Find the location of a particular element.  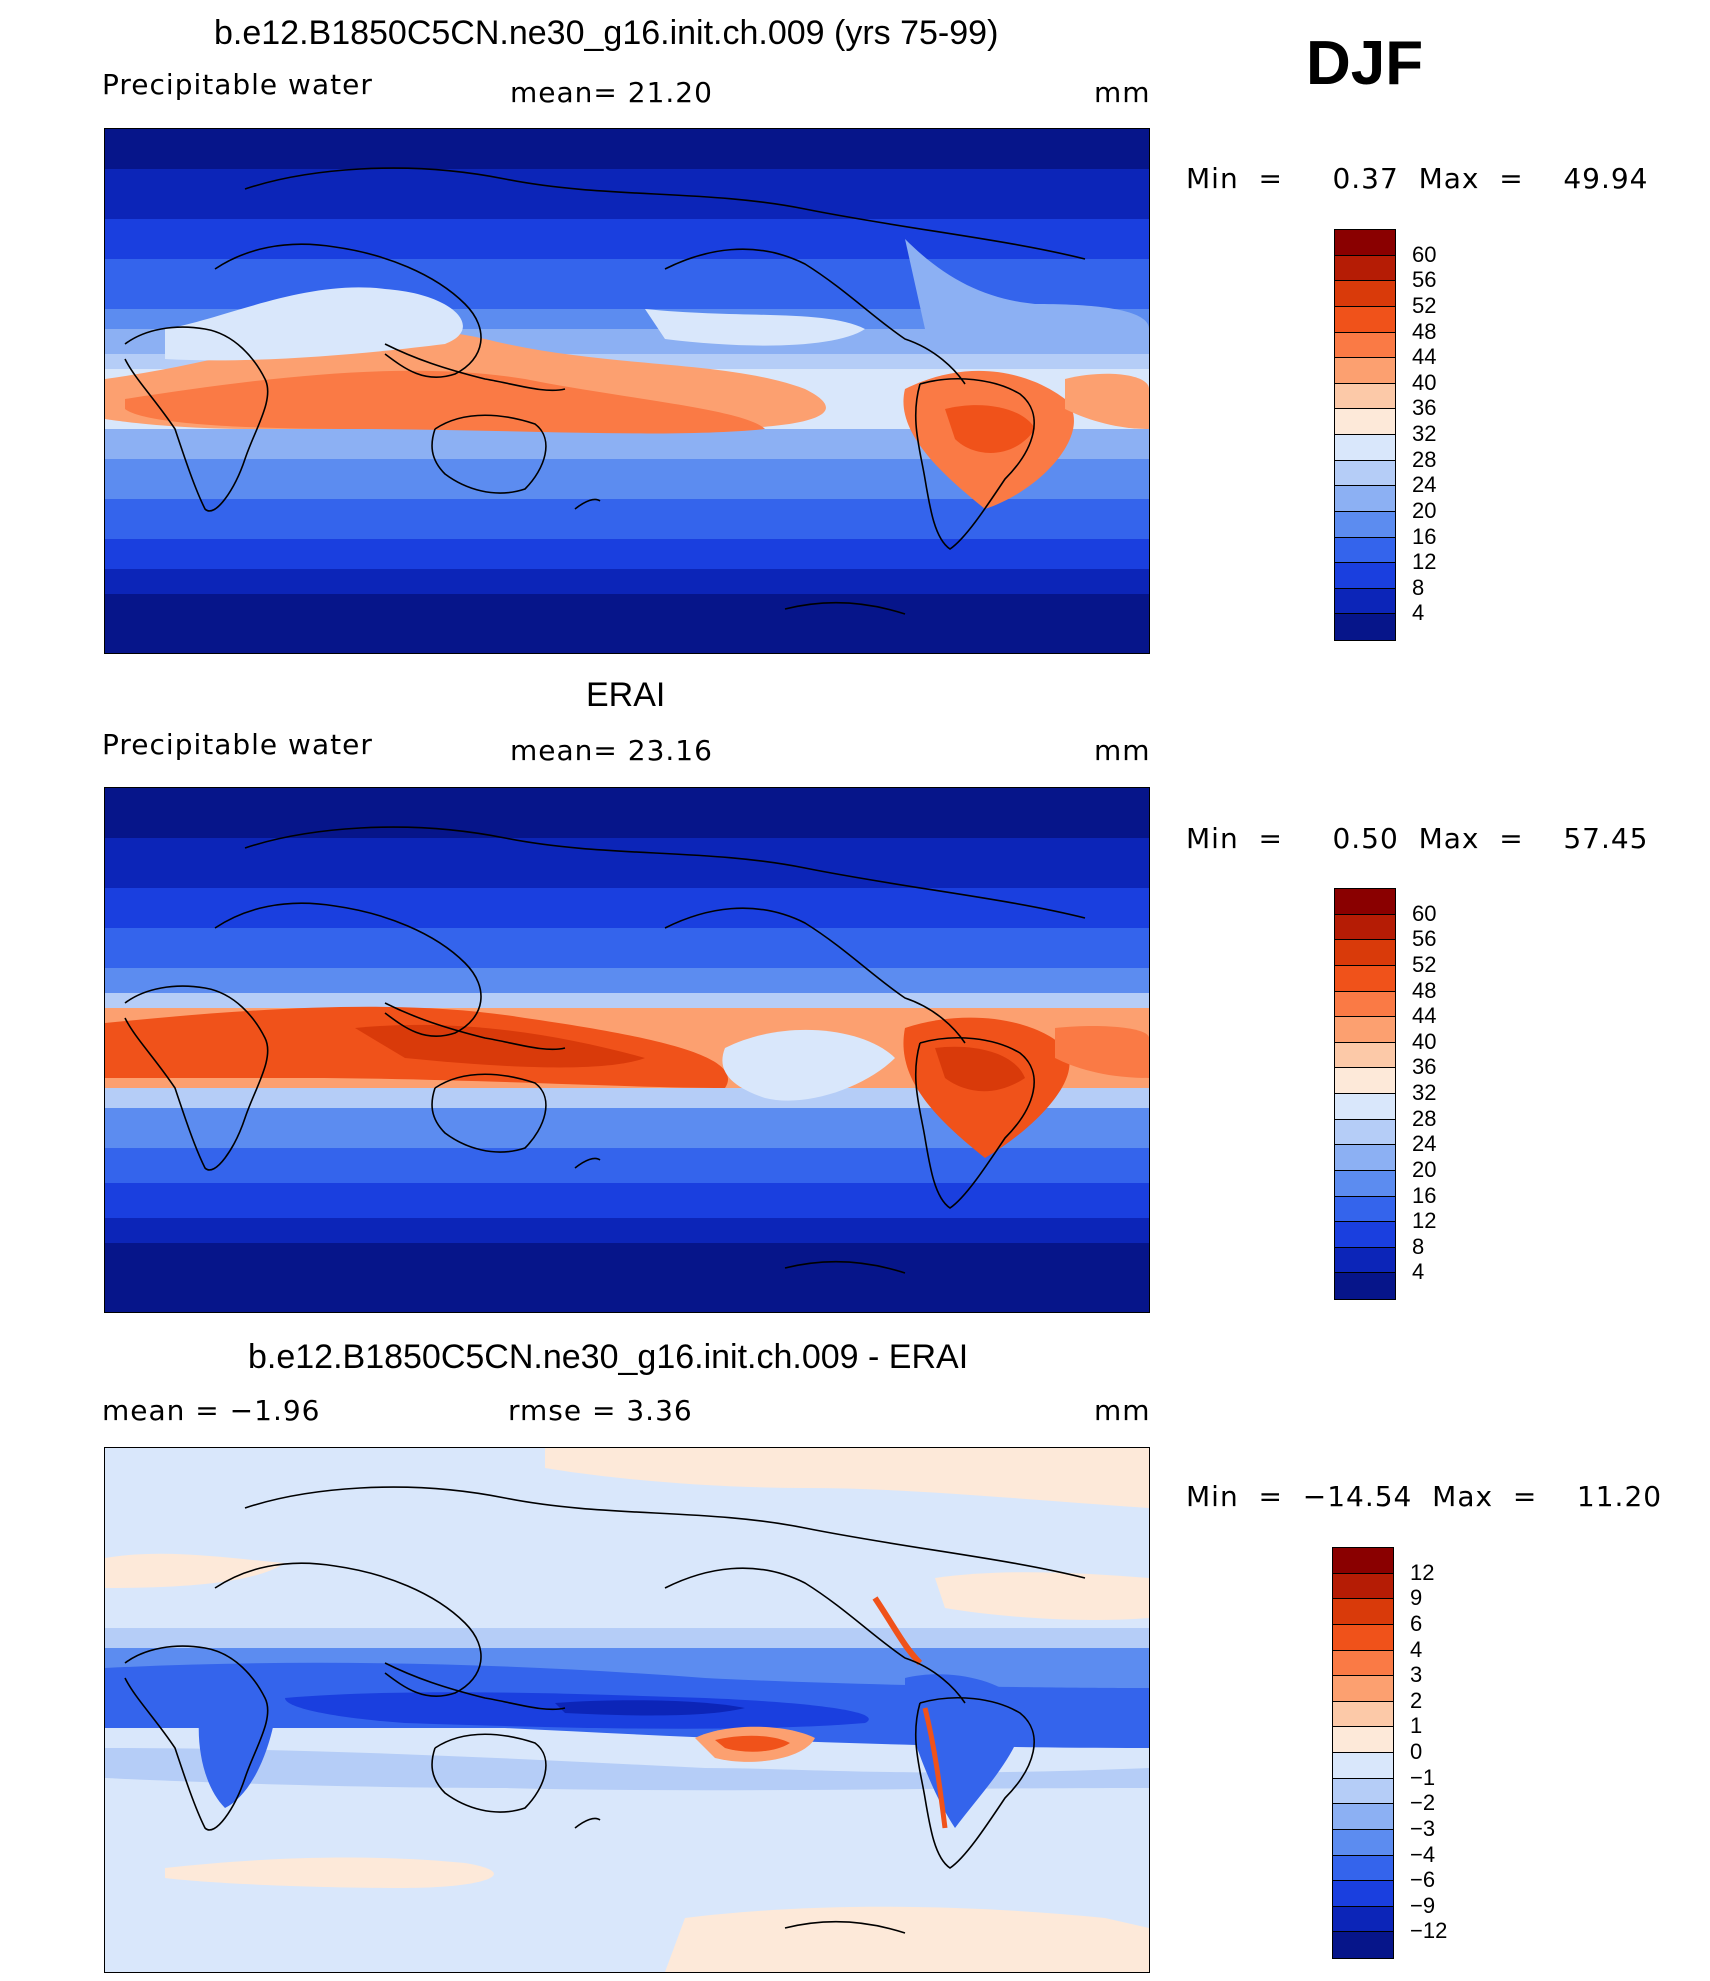

colorbar-tick-label: −12 is located at coordinates (1429, 1931).